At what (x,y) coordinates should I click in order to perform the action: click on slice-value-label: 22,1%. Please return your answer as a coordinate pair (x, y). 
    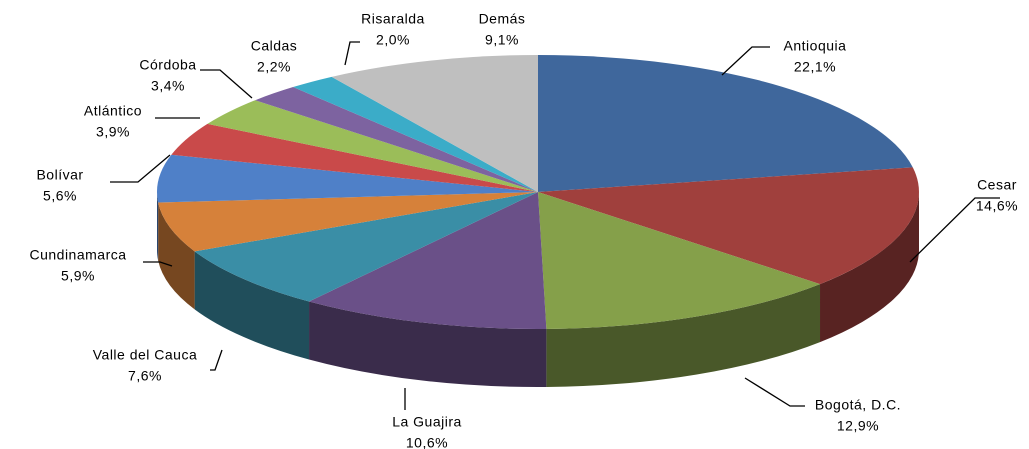
    Looking at the image, I should click on (815, 67).